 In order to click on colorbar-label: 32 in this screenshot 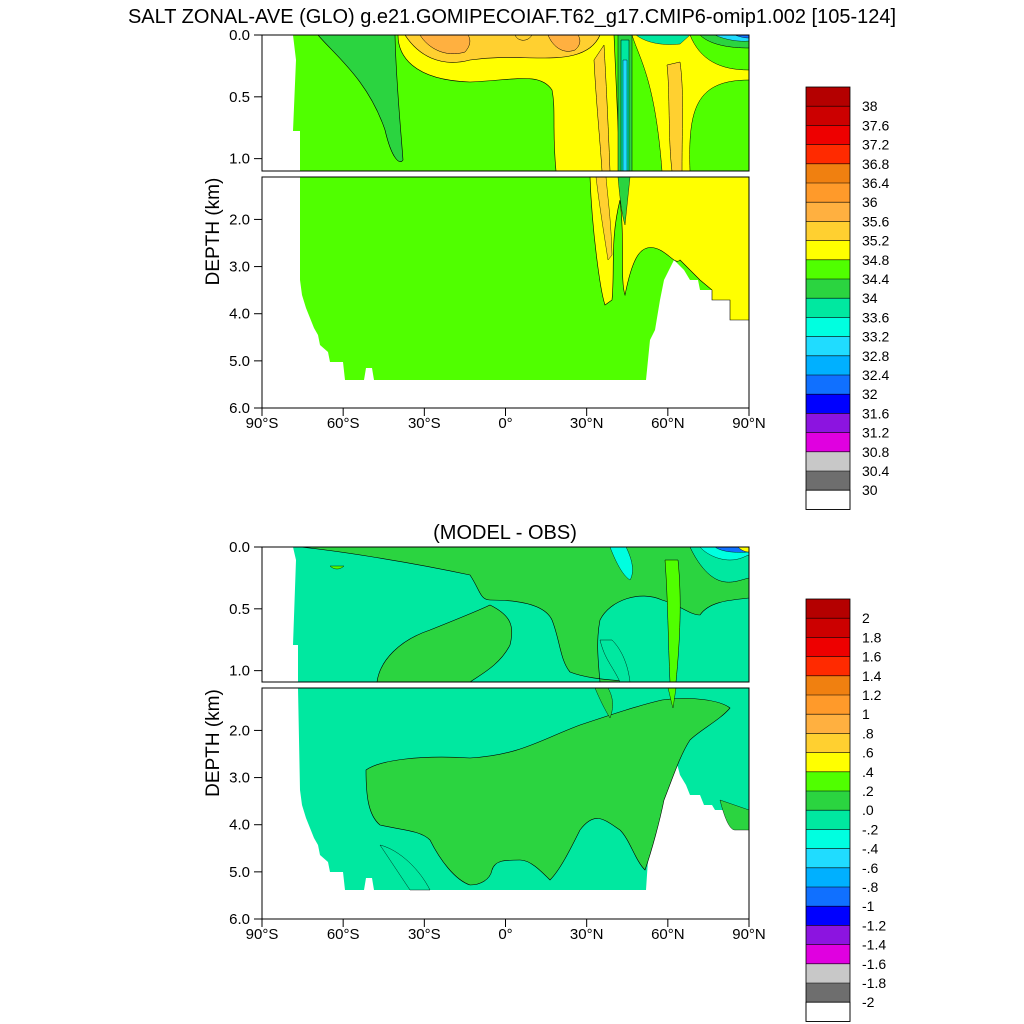, I will do `click(870, 394)`.